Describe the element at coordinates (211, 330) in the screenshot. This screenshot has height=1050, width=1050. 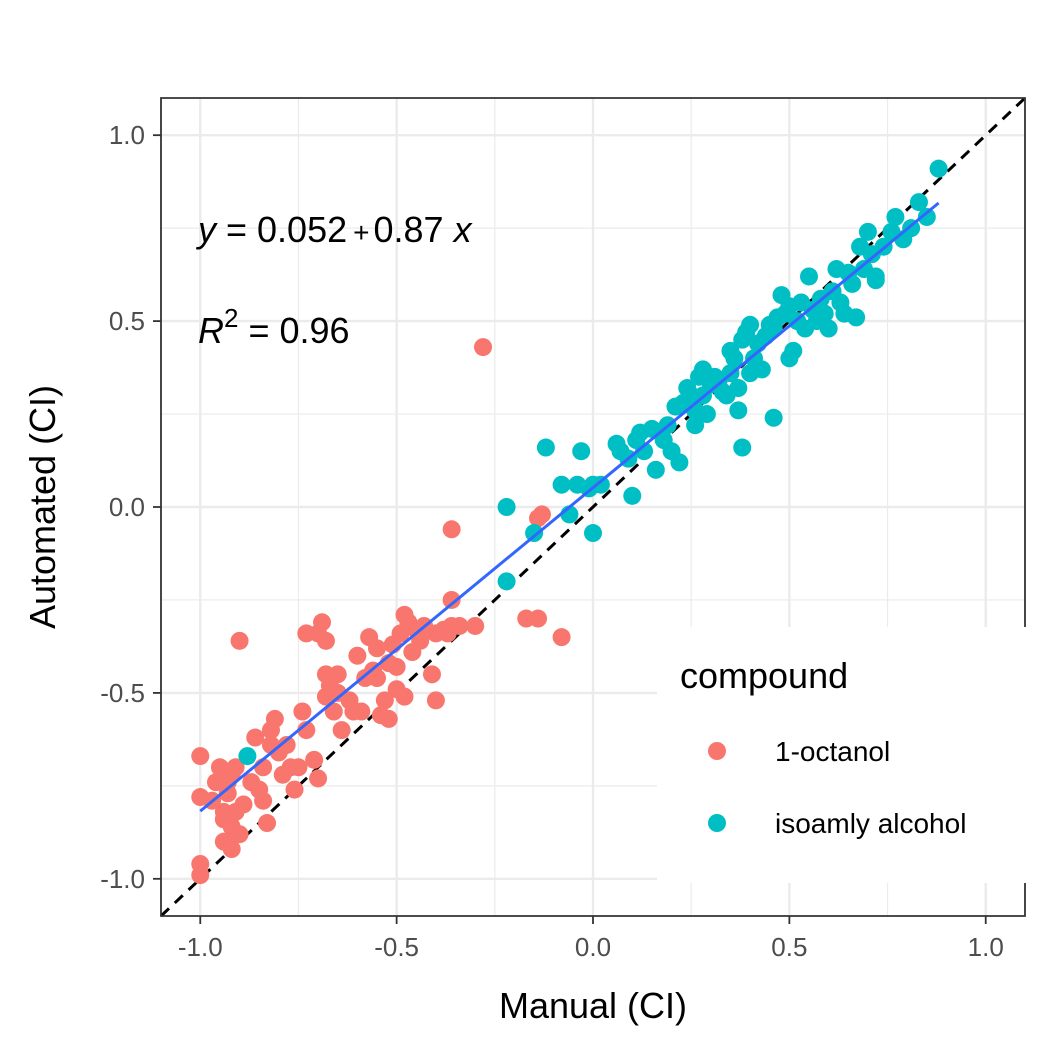
I see `r-squared-r: R` at that location.